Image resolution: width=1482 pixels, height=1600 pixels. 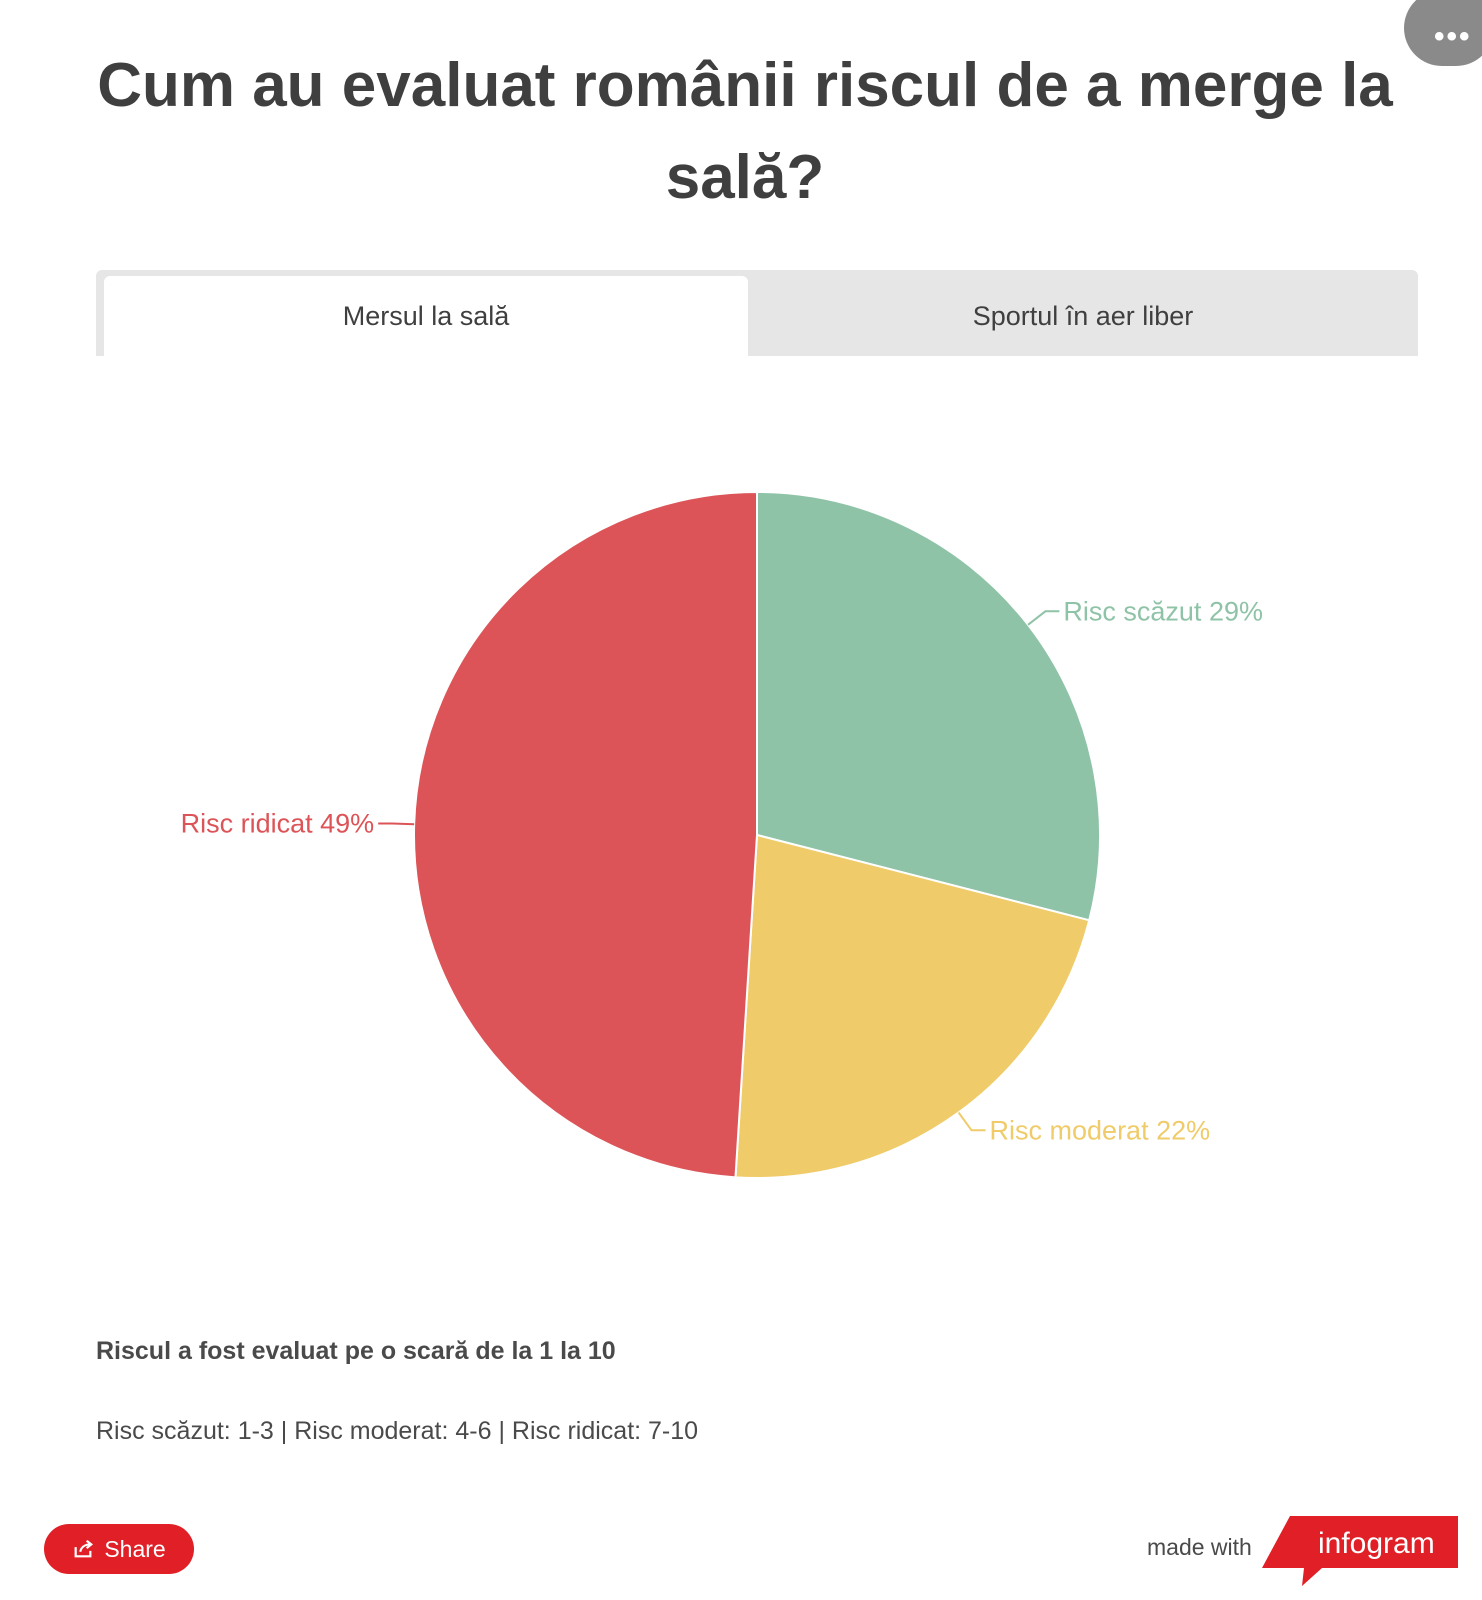 I want to click on slice-label-1: Risc moderat 22%, so click(x=1100, y=1130).